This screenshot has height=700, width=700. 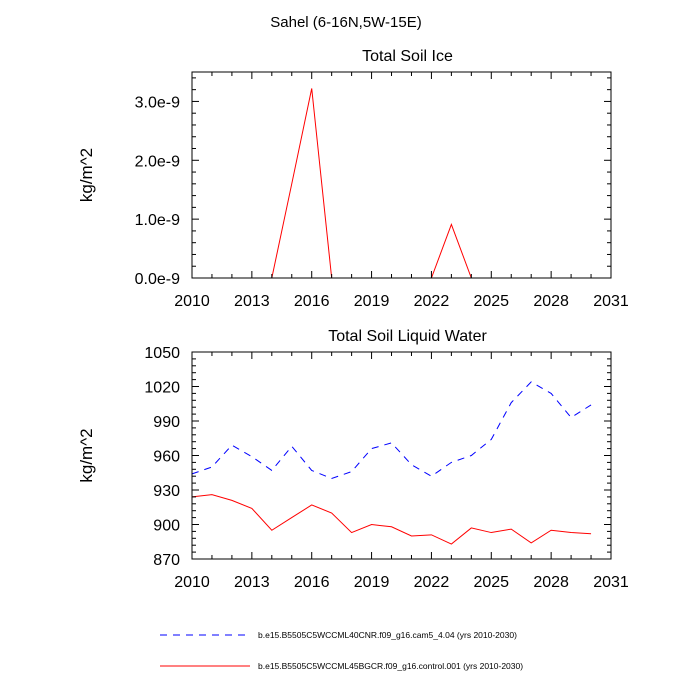 What do you see at coordinates (166, 526) in the screenshot?
I see `y-tick-label: 900` at bounding box center [166, 526].